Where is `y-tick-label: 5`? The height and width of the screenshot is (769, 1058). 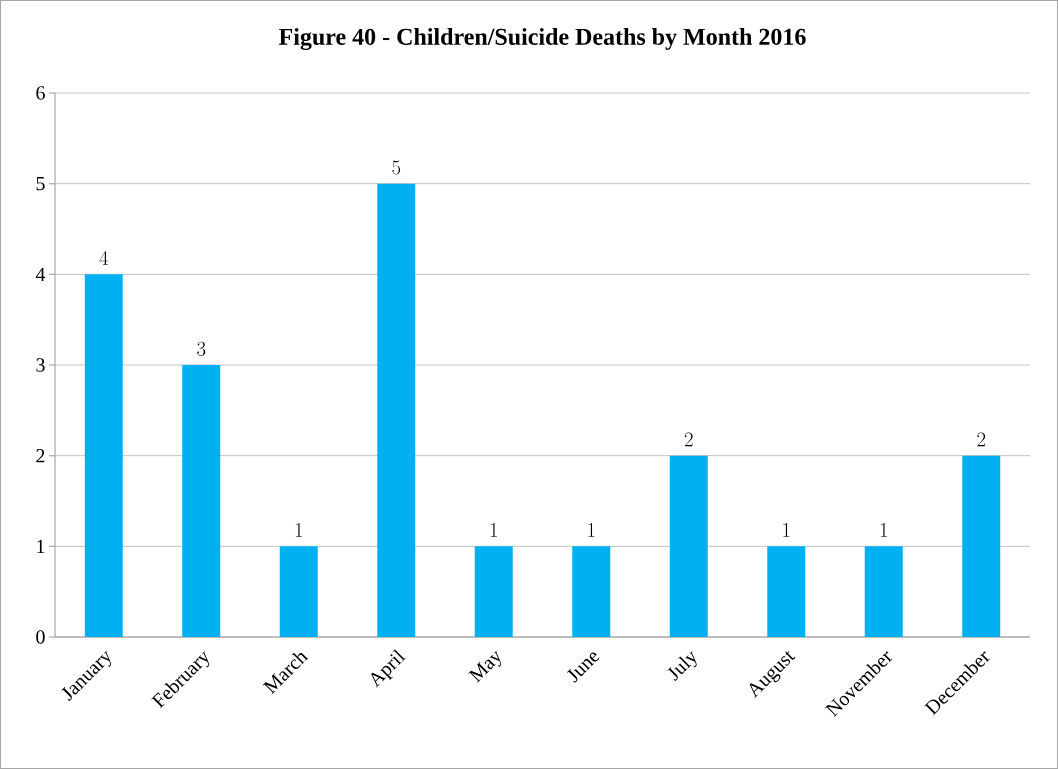 y-tick-label: 5 is located at coordinates (40, 184).